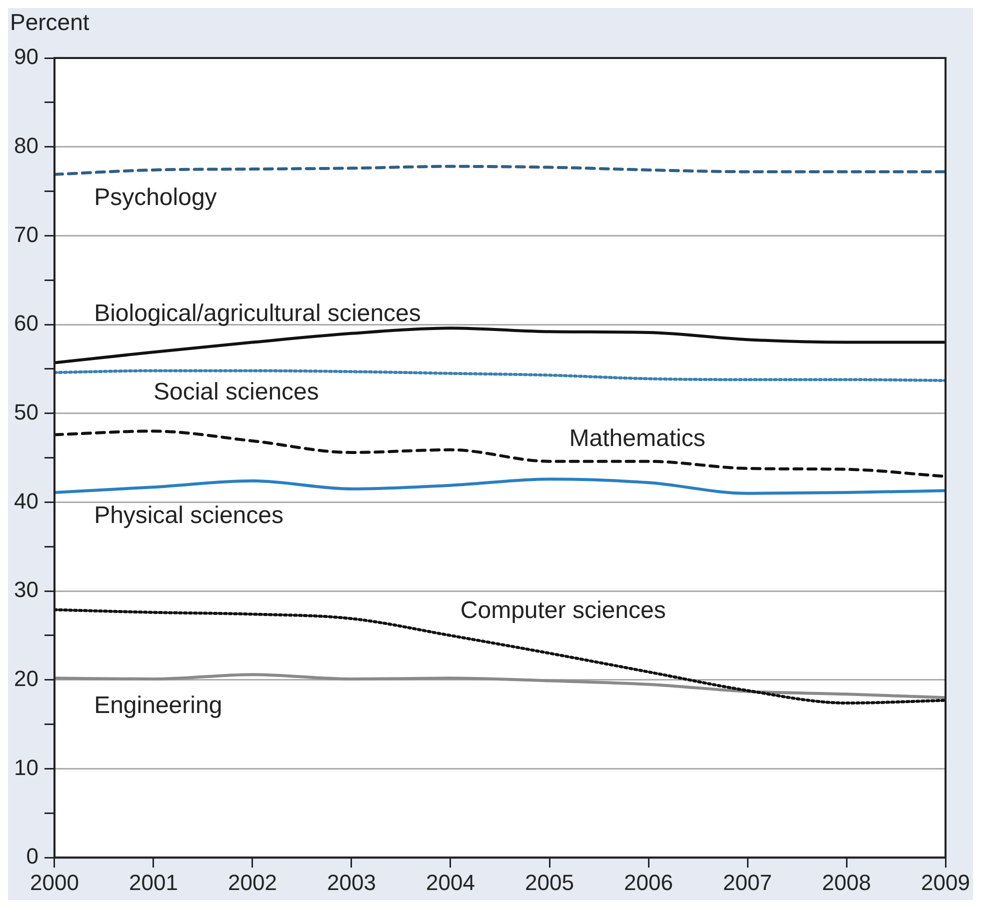 This screenshot has height=908, width=981. I want to click on y-tick-label: 80, so click(26, 145).